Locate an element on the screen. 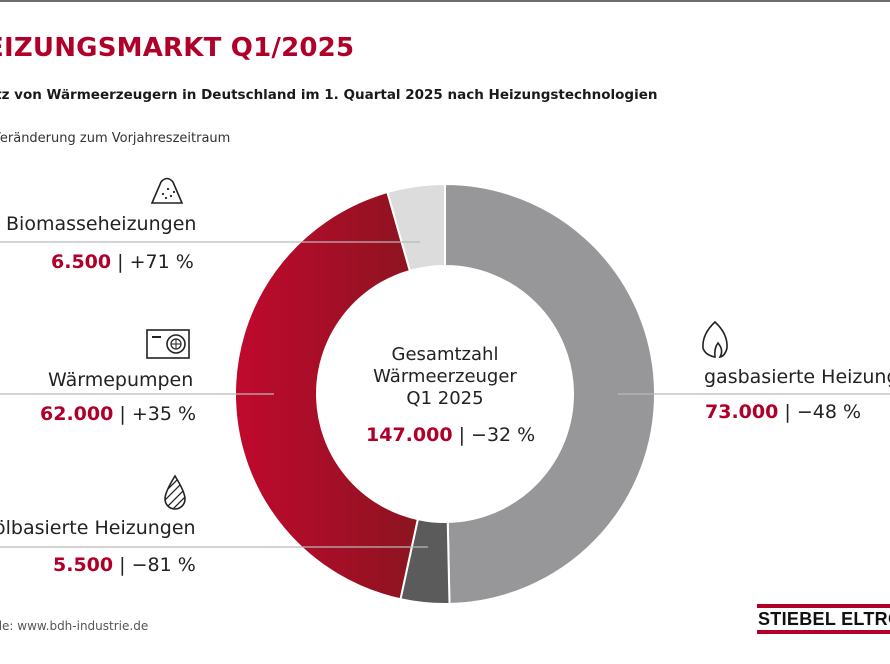 The height and width of the screenshot is (664, 890). center-line-1: Gesamtzahl is located at coordinates (445, 354).